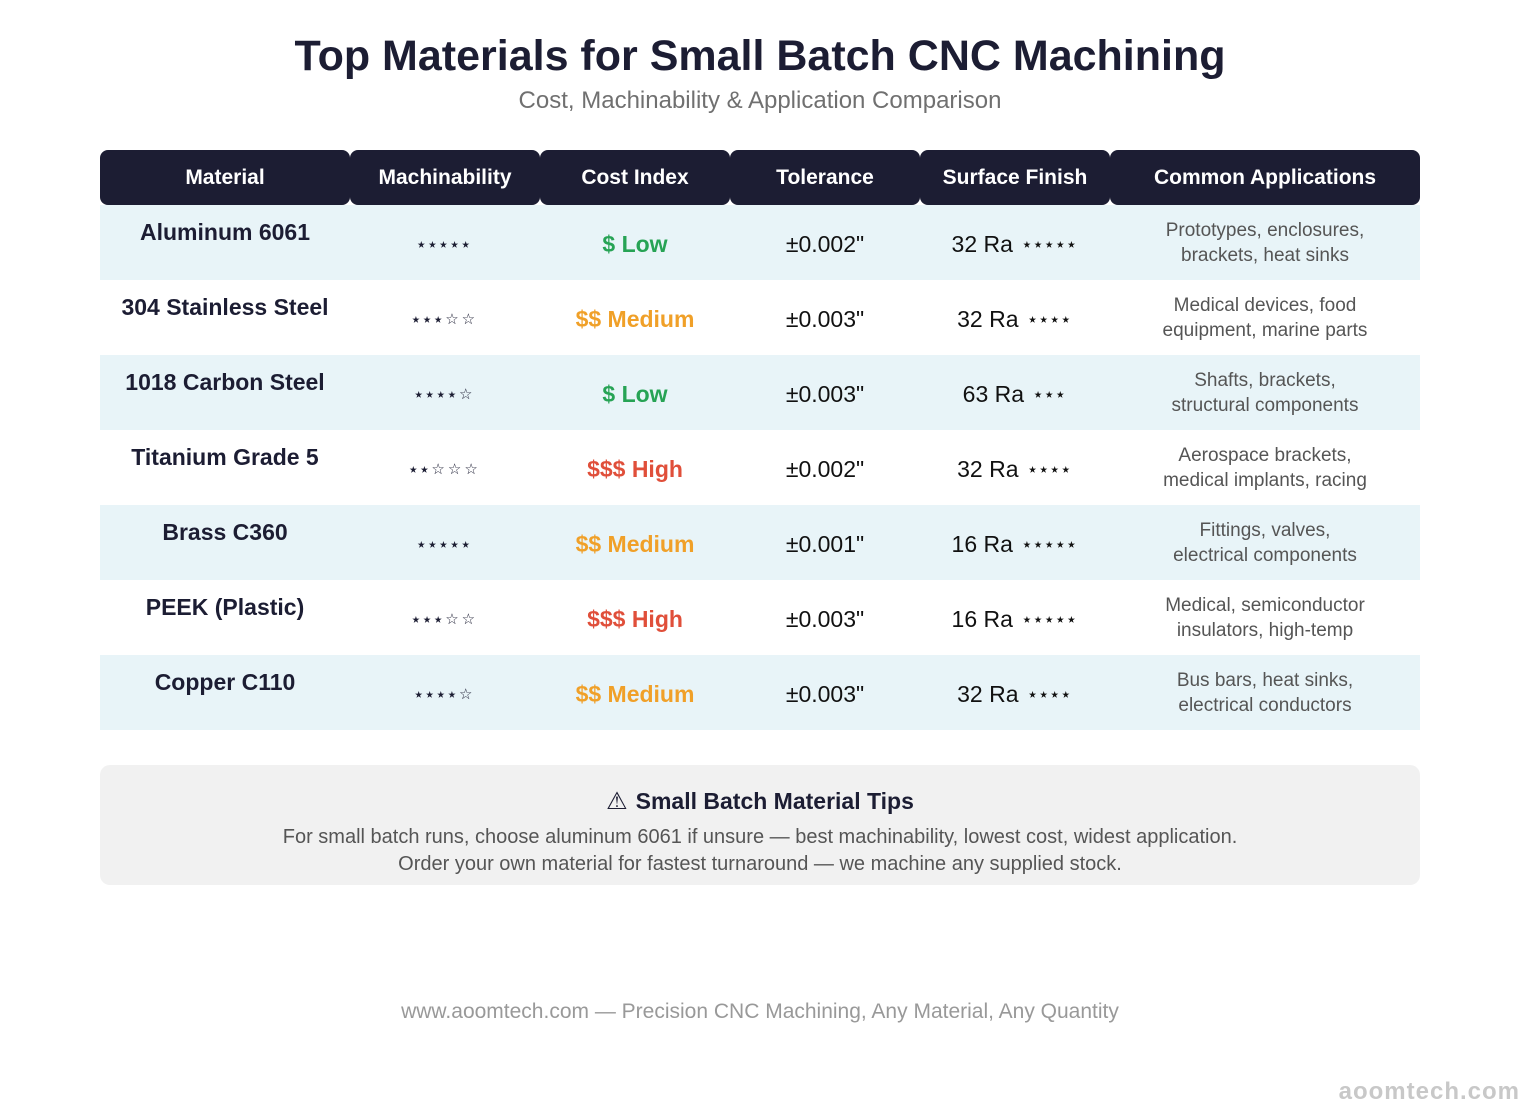  Describe the element at coordinates (225, 682) in the screenshot. I see `material-name: Copper C110` at that location.